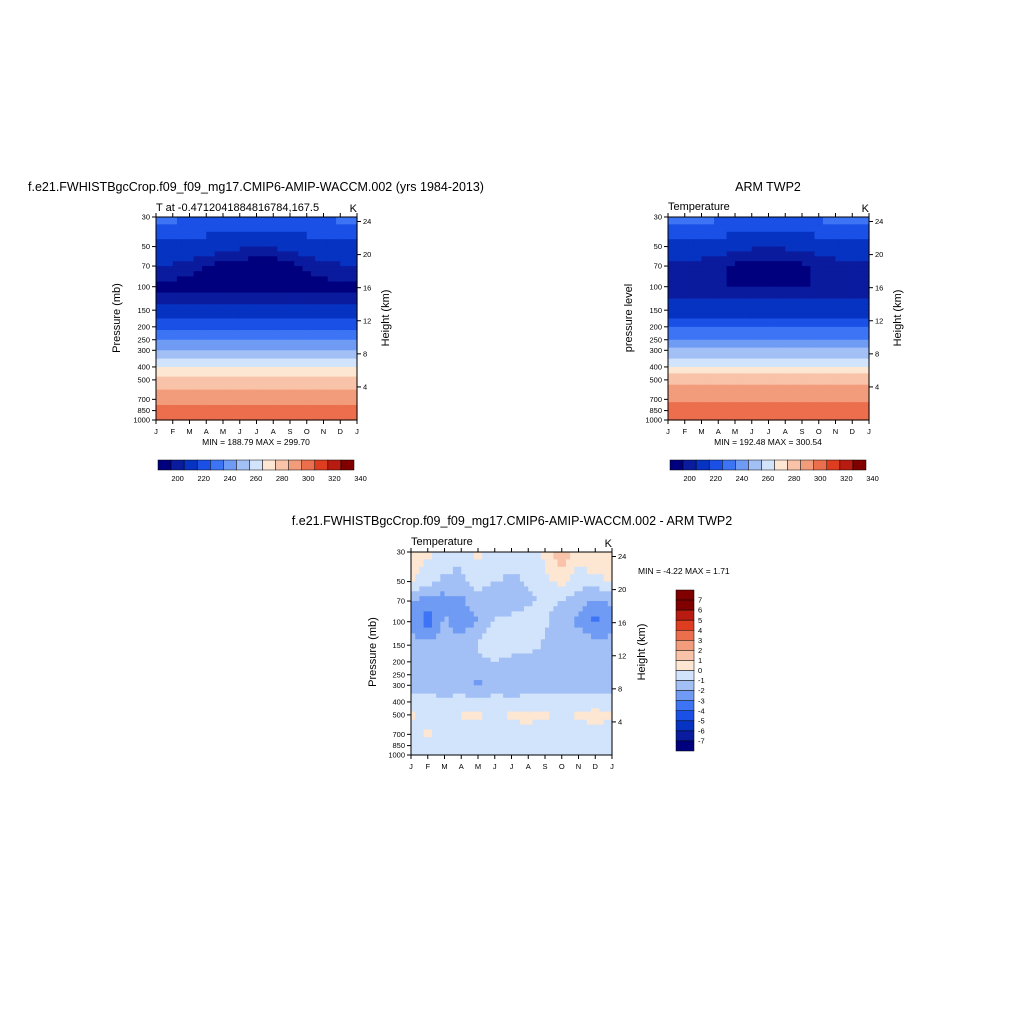 The width and height of the screenshot is (1024, 1024). I want to click on panel-diff-units: K, so click(609, 544).